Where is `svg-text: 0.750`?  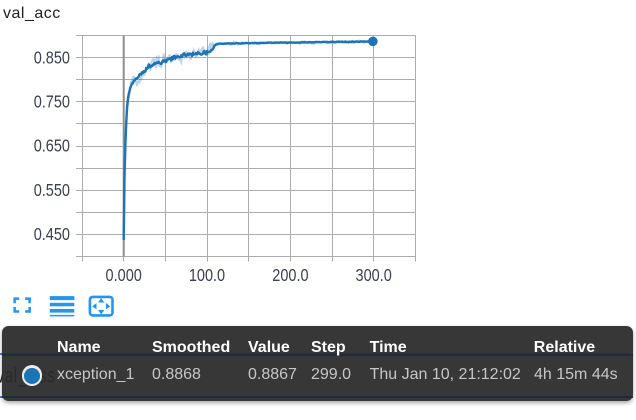
svg-text: 0.750 is located at coordinates (52, 102).